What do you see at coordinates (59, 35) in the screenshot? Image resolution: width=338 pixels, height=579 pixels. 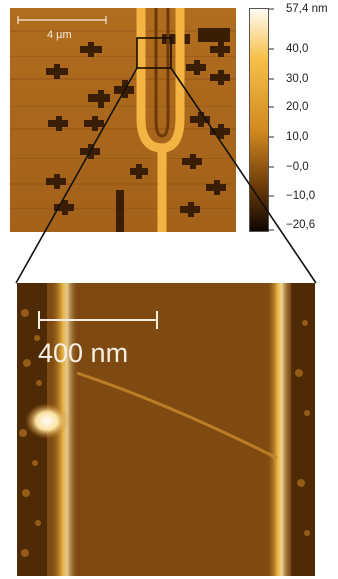 I see `overview-scale-bar-label: 4 µm` at bounding box center [59, 35].